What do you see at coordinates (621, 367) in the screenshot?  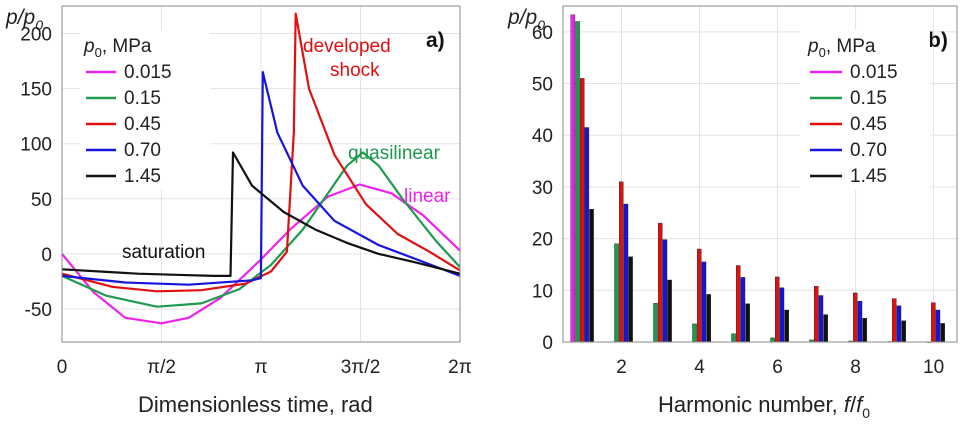 I see `panel-b-x-tick-label: 2` at bounding box center [621, 367].